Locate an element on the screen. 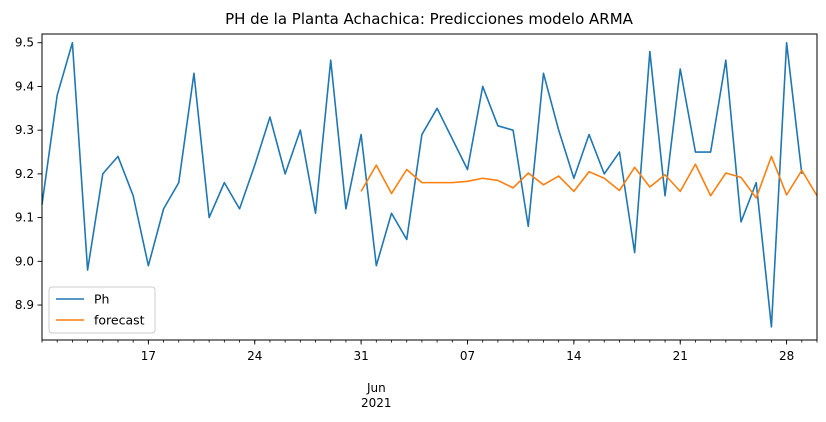  x-tick-label: 24 is located at coordinates (254, 356).